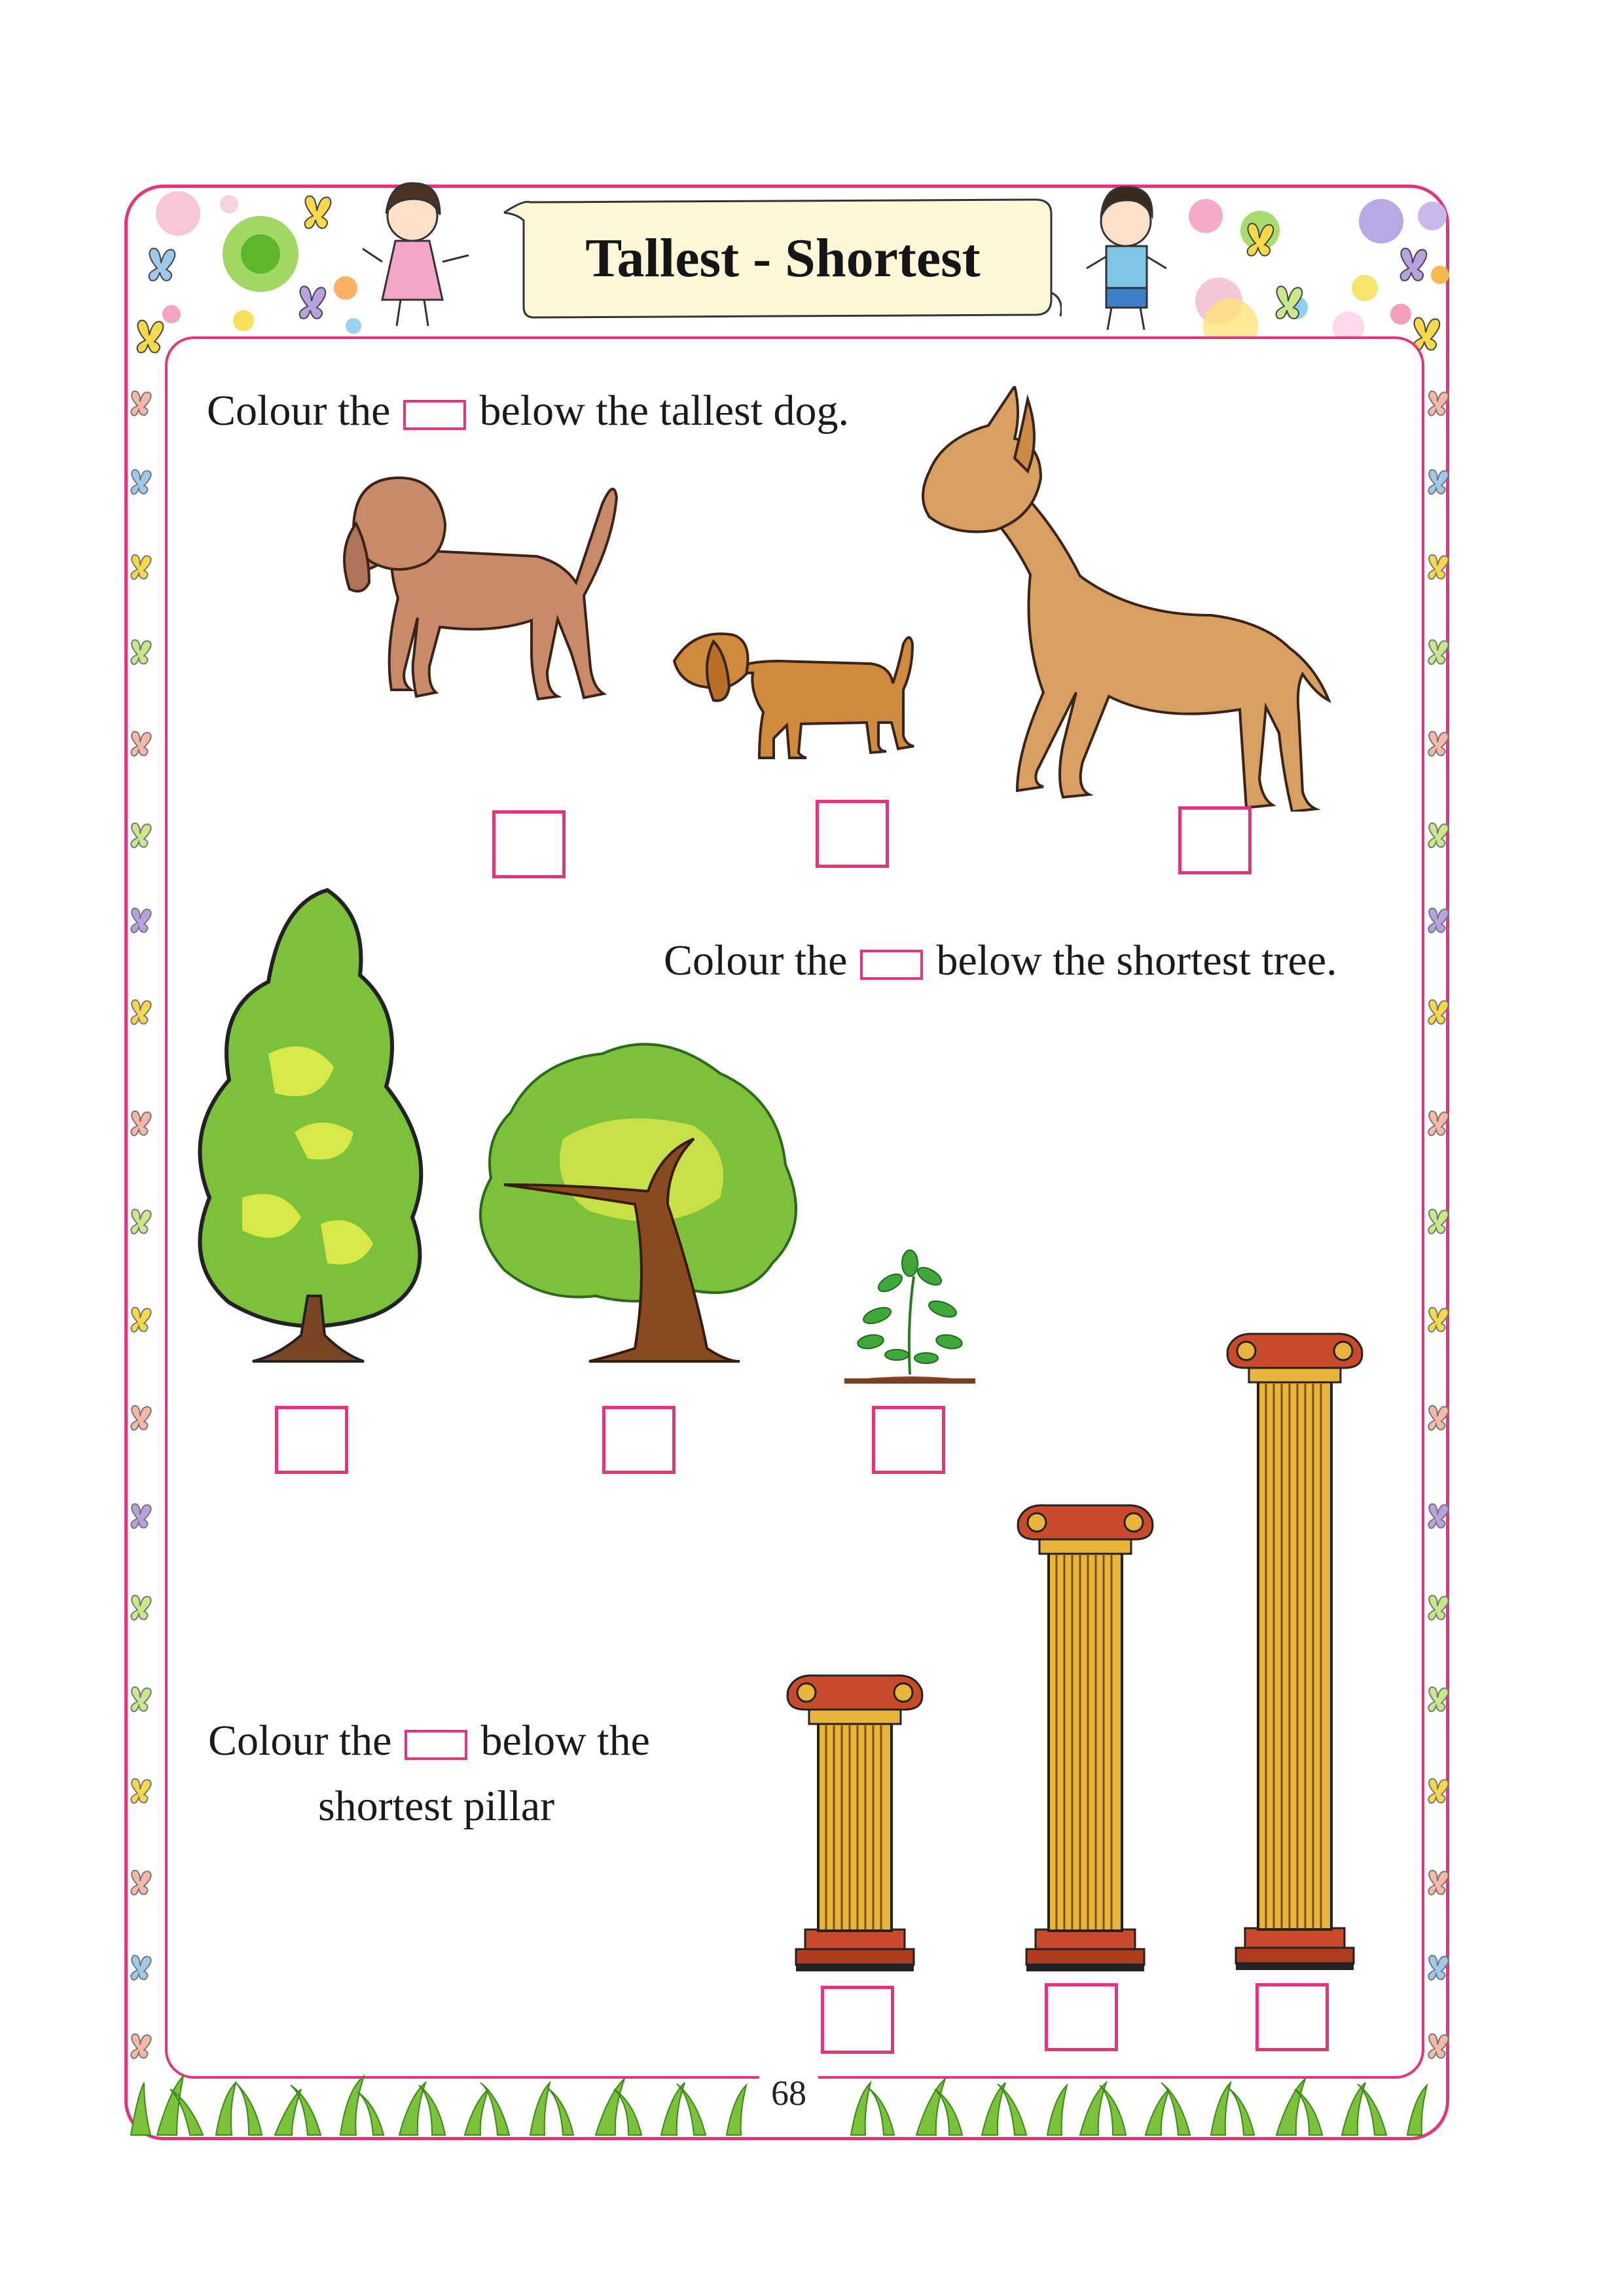 The width and height of the screenshot is (1624, 2296). What do you see at coordinates (1136, 960) in the screenshot?
I see `trees-instruction-suffix: below the shortest tree.` at bounding box center [1136, 960].